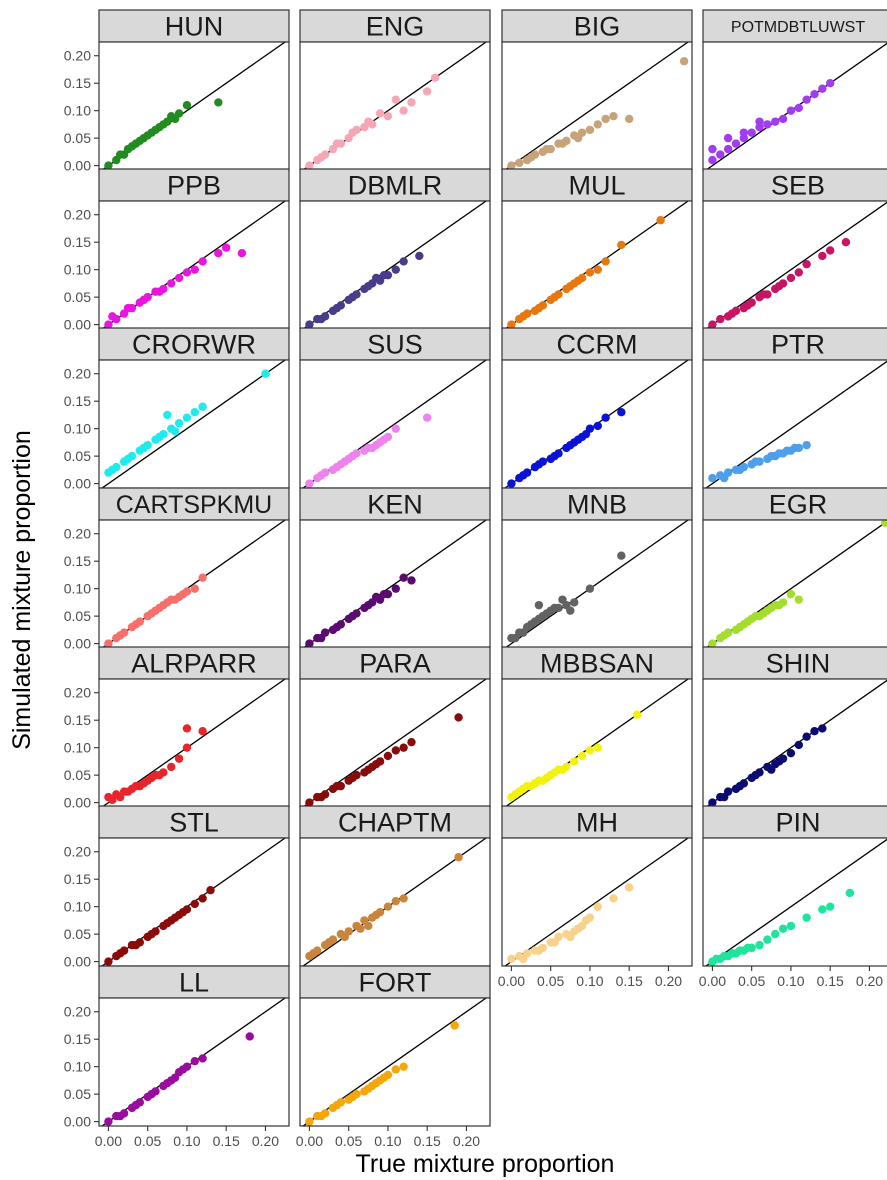  I want to click on panel-title: DBMLR, so click(395, 186).